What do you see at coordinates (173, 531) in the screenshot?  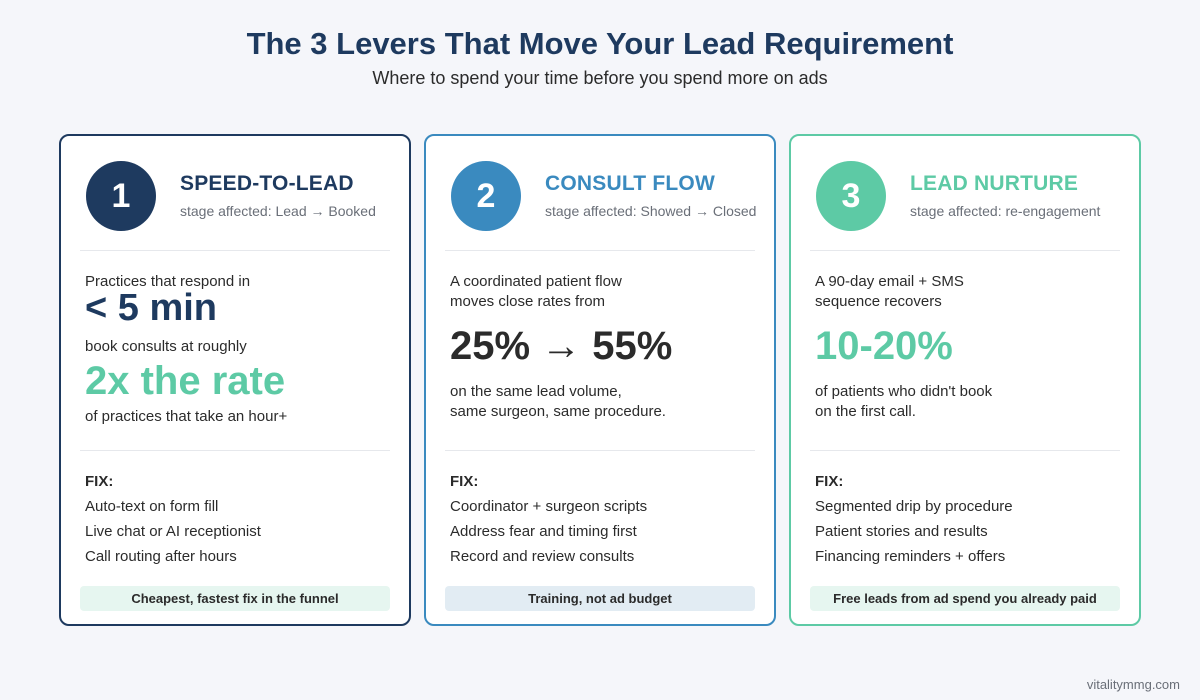 I see `fix-item: Live chat or AI receptionist` at bounding box center [173, 531].